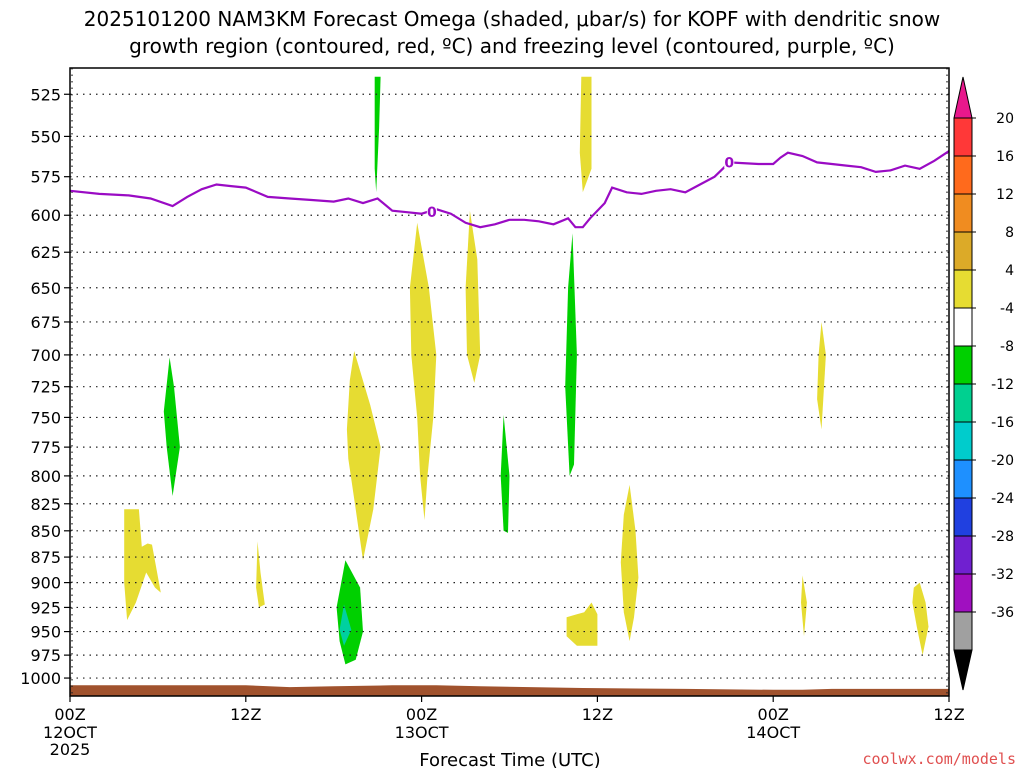  What do you see at coordinates (45, 94) in the screenshot?
I see `y-tick-label-525: 525` at bounding box center [45, 94].